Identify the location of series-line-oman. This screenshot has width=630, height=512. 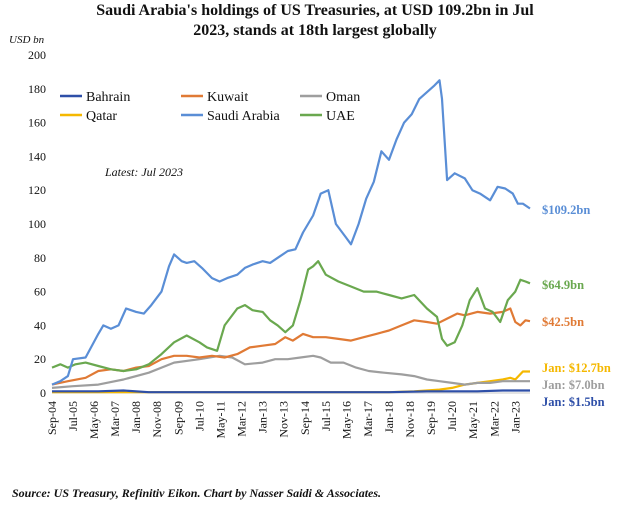
(290, 371).